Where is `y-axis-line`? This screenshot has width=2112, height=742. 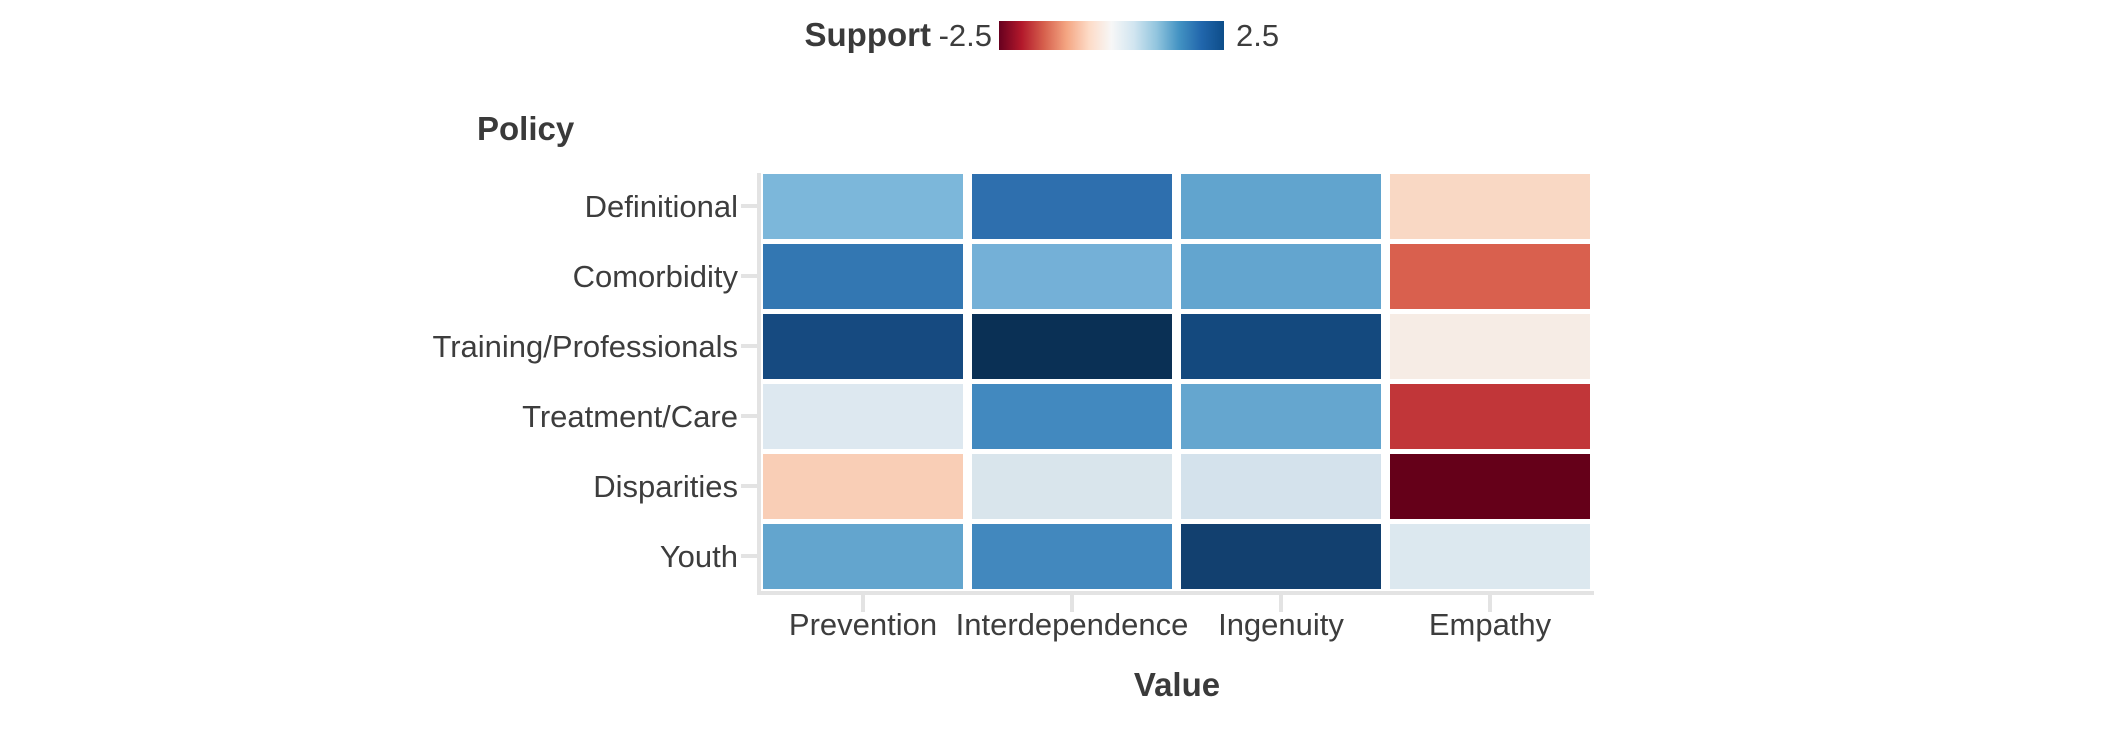
y-axis-line is located at coordinates (759, 384).